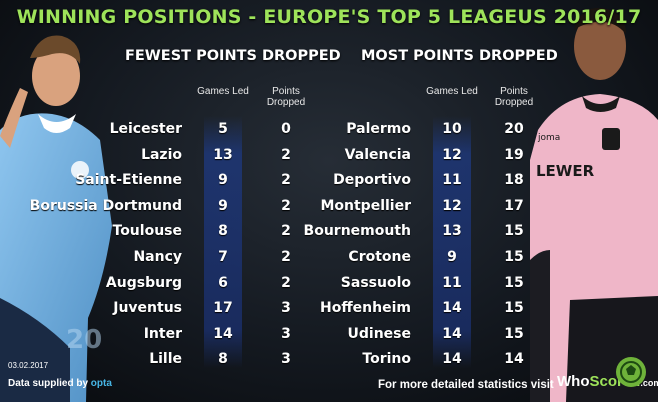 This screenshot has width=658, height=402. Describe the element at coordinates (548, 138) in the screenshot. I see `svg-text: joma` at that location.